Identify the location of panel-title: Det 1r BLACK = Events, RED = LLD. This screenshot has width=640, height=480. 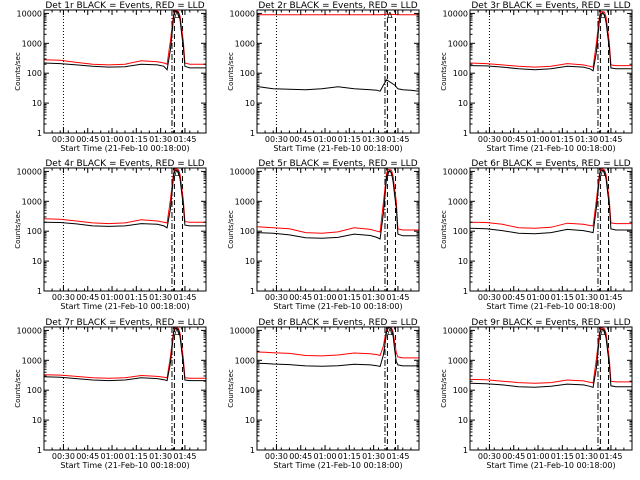
(124, 6).